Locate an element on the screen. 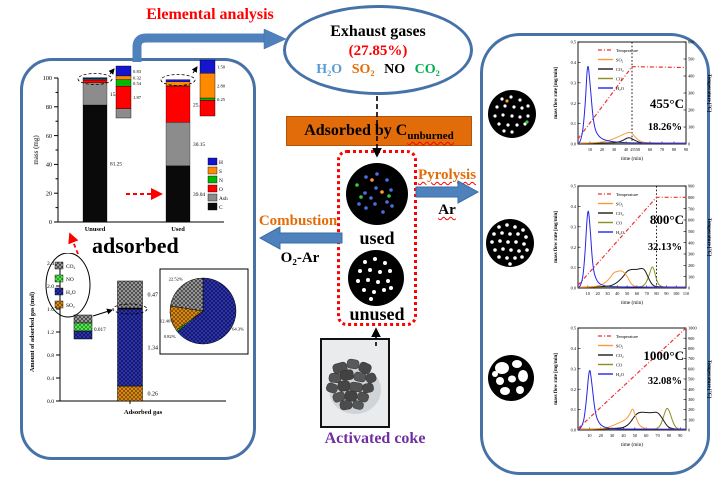 This screenshot has width=714, height=479. svg-text: 90 is located at coordinates (686, 149).